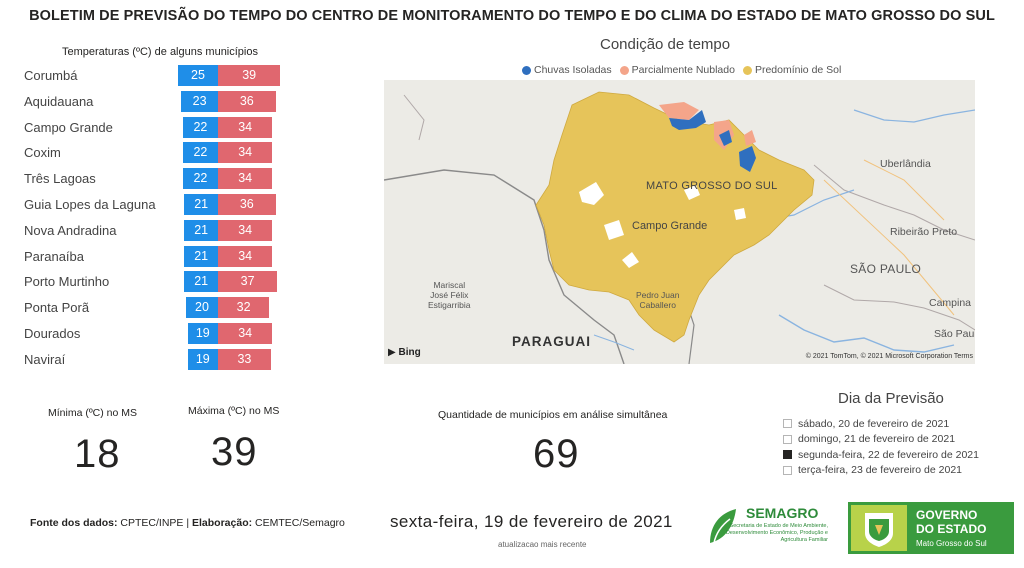 The image size is (1024, 568). What do you see at coordinates (556, 454) in the screenshot?
I see `kpi-count-value: 69` at bounding box center [556, 454].